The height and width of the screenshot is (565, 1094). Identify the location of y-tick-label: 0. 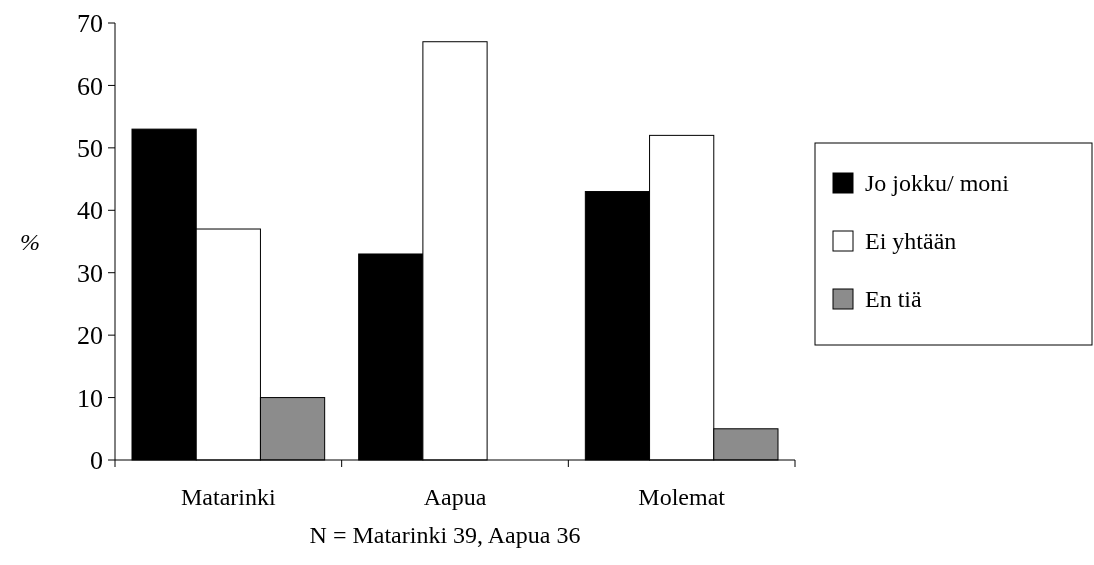
(96, 461).